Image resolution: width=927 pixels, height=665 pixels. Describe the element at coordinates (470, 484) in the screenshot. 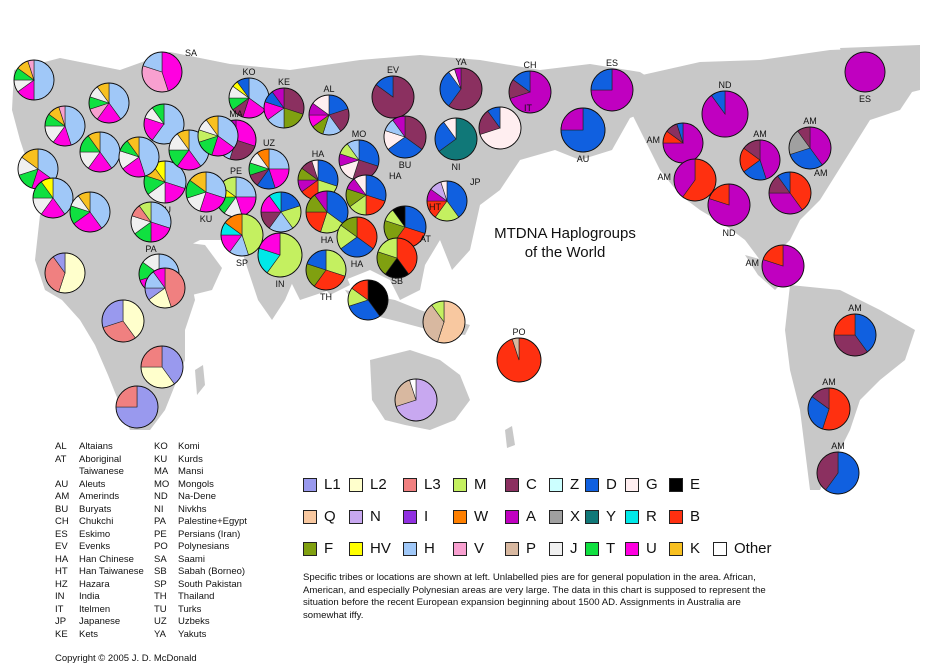

I see `legend-item: M` at that location.